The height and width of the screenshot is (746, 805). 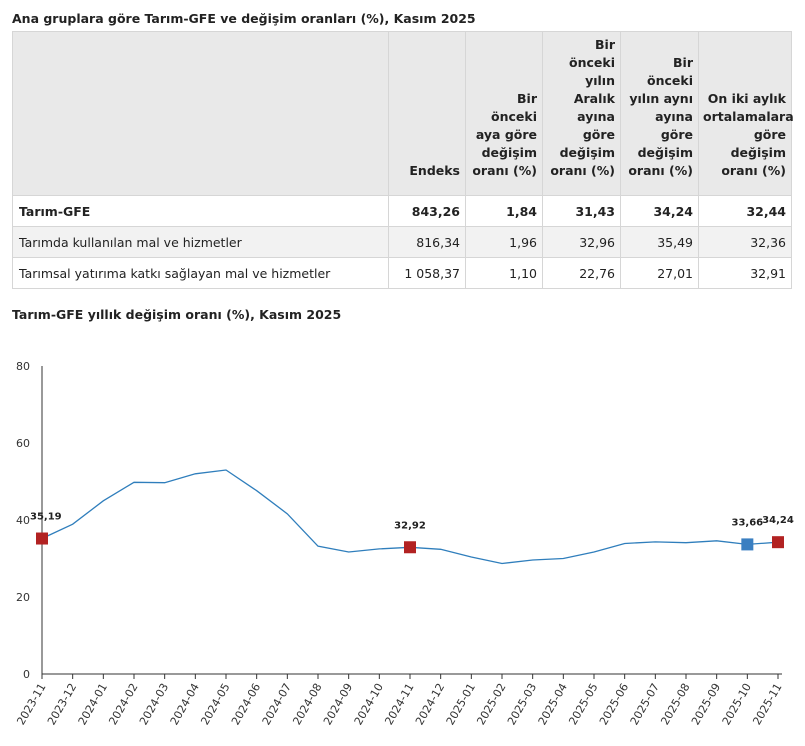 I want to click on x-tick-label: 2025-06, so click(x=614, y=704).